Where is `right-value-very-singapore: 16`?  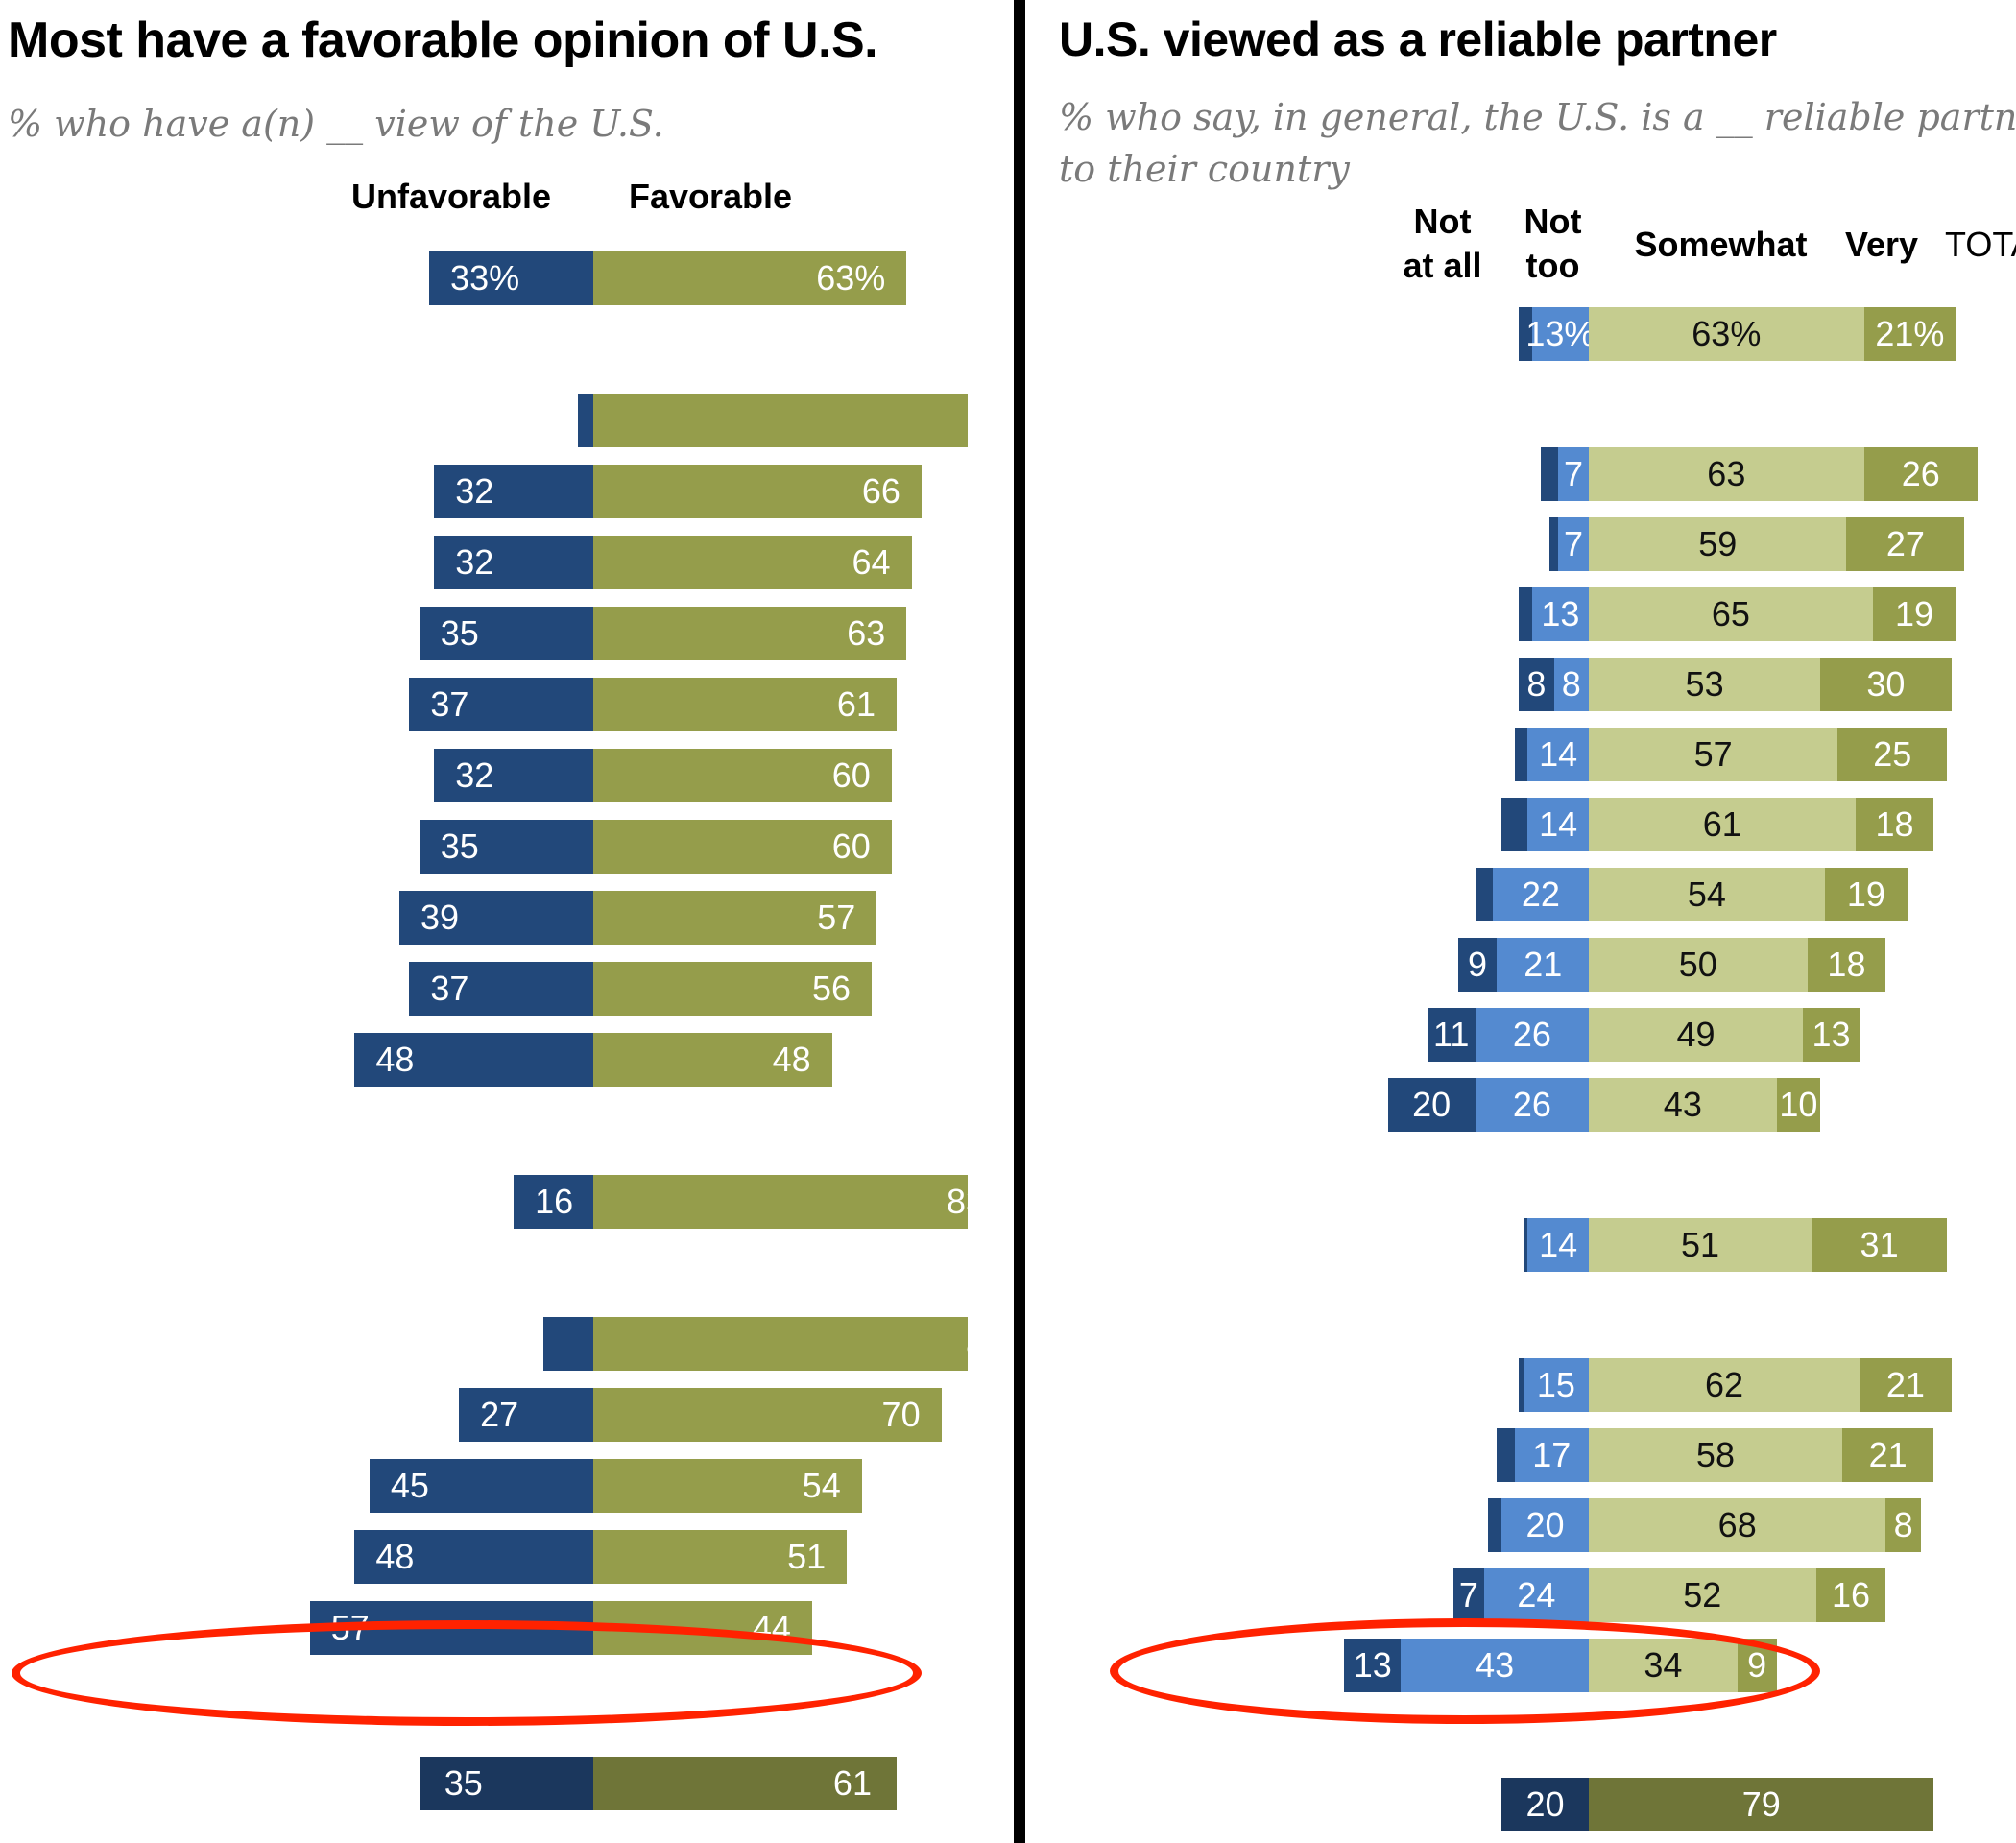 right-value-very-singapore: 16 is located at coordinates (1851, 1595).